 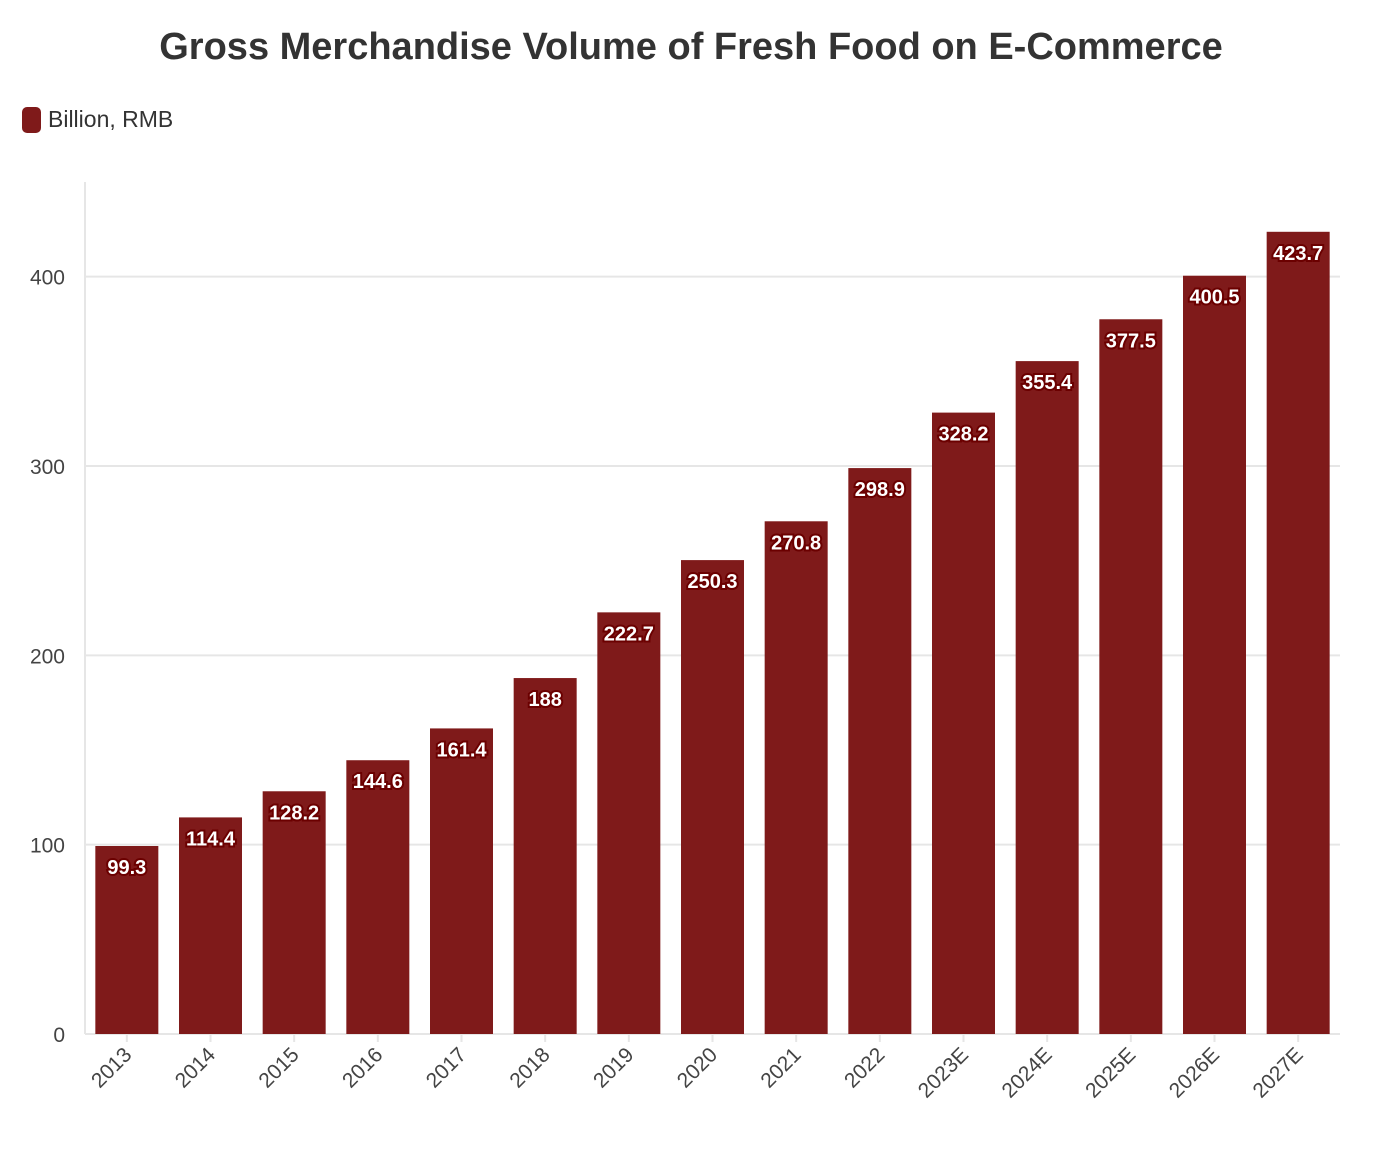 I want to click on x-tick-label: 2020, so click(x=697, y=1067).